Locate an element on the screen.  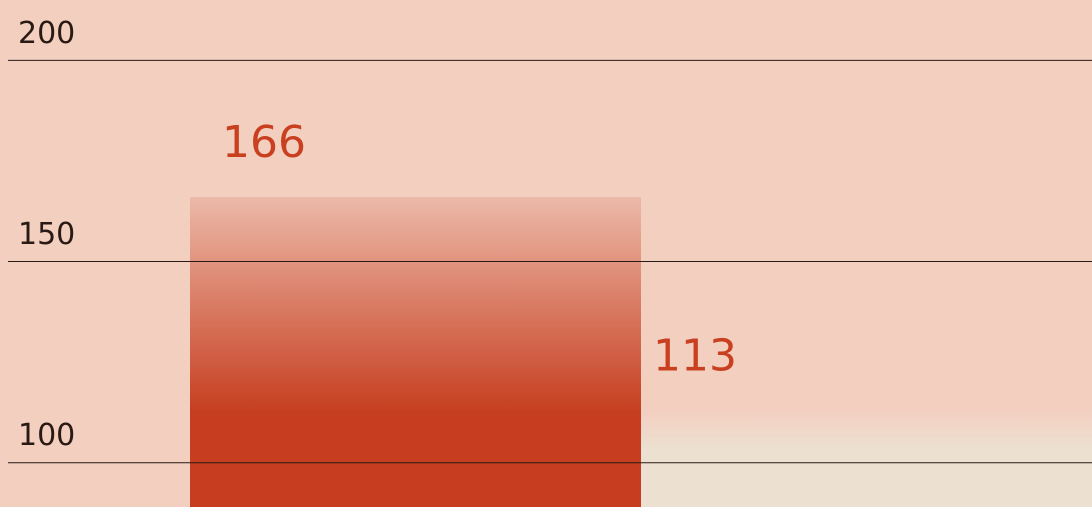
y-tick-label: 100 is located at coordinates (46, 435).